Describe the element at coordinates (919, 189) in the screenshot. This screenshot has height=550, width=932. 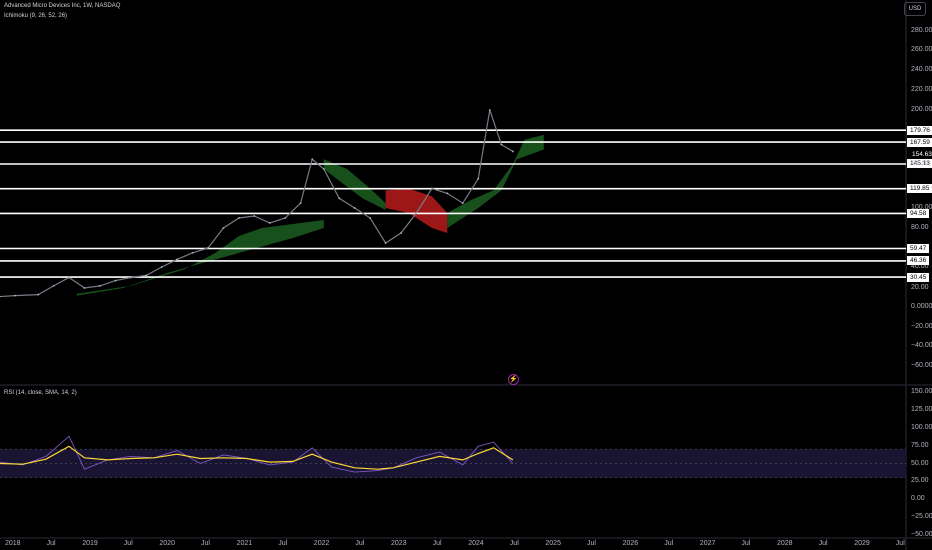
I see `level-price-tag: 119.85` at that location.